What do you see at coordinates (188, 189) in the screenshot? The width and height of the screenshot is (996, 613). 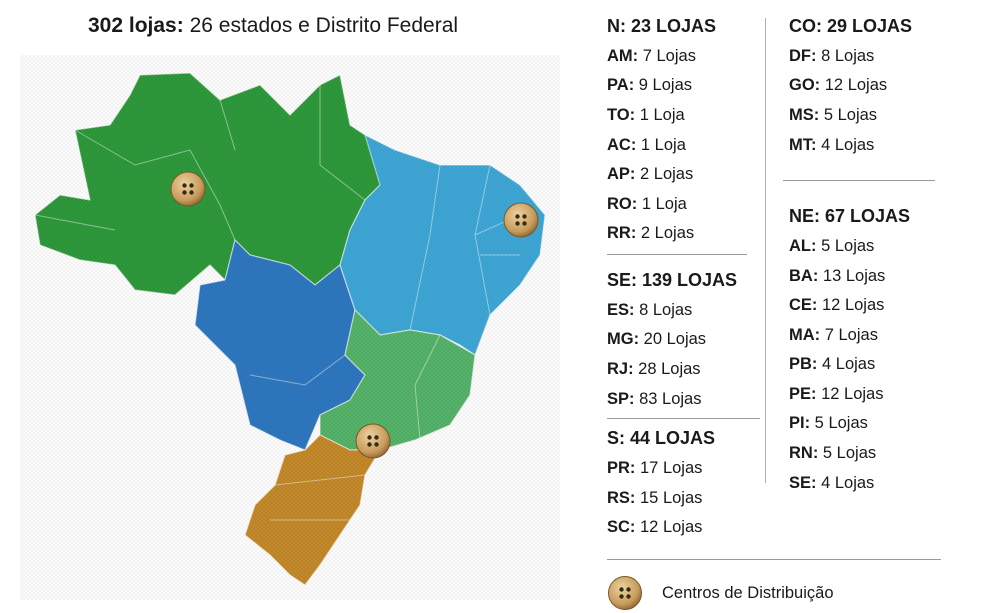 I see `distribution-center-north` at bounding box center [188, 189].